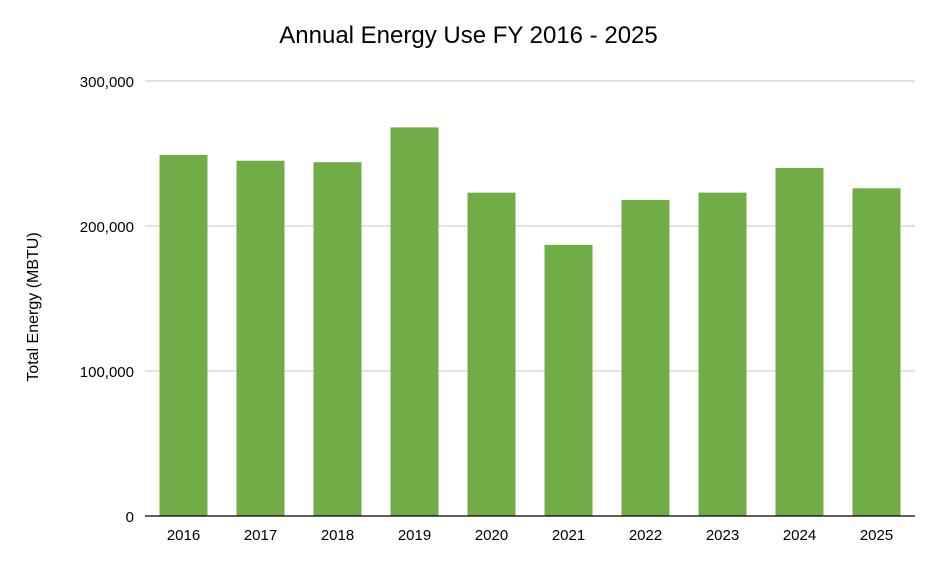  Describe the element at coordinates (183, 535) in the screenshot. I see `x-tick-label: 2016` at that location.